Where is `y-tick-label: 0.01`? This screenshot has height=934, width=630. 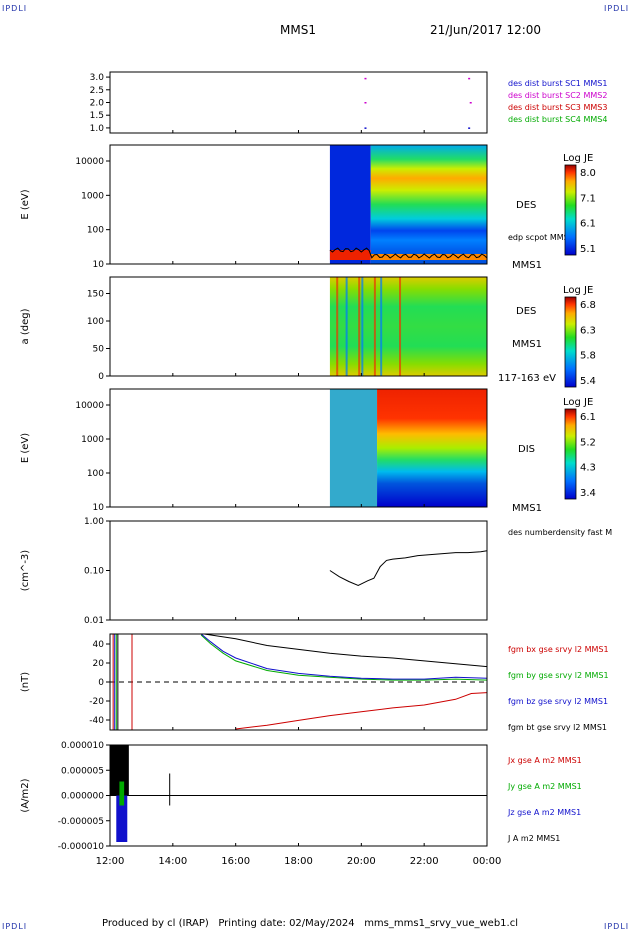 y-tick-label: 0.01 is located at coordinates (94, 621).